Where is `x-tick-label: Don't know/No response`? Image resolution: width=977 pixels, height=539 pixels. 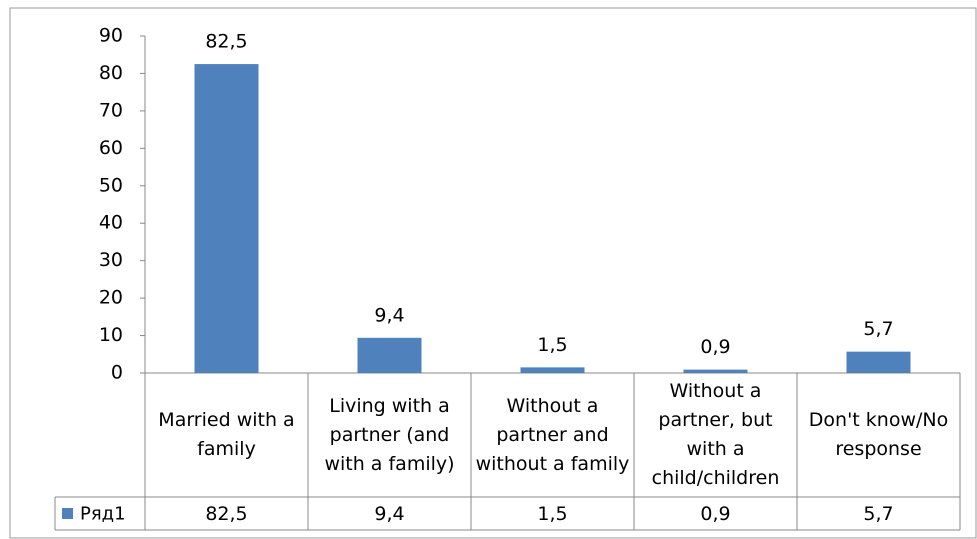
x-tick-label: Don't know/No response is located at coordinates (878, 434).